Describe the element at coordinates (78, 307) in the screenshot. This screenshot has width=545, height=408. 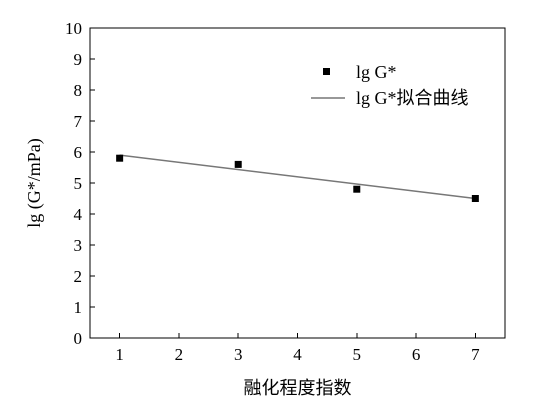
I see `y-tick-label-1: 1` at that location.